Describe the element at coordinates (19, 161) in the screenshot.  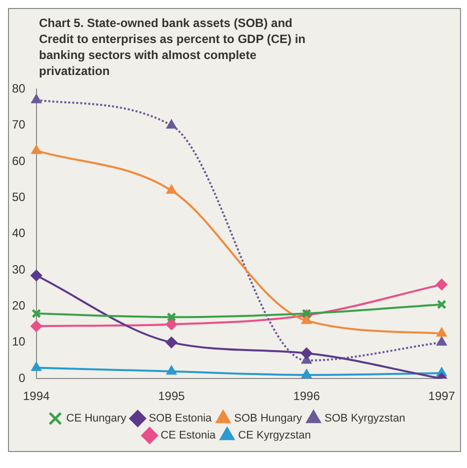
I see `y-tick-label: 60` at that location.